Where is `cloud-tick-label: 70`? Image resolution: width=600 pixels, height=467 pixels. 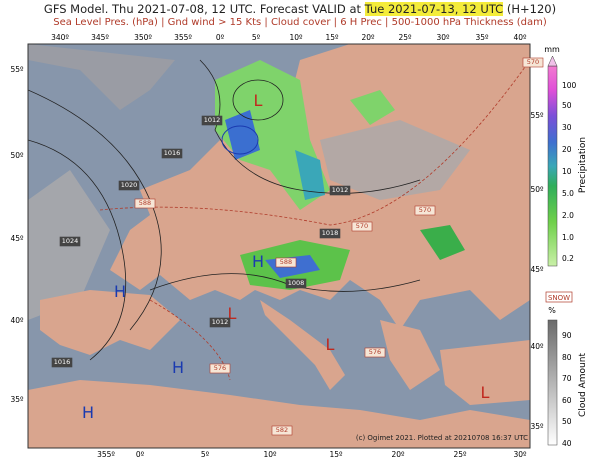
cloud-tick-label: 70 is located at coordinates (567, 378).